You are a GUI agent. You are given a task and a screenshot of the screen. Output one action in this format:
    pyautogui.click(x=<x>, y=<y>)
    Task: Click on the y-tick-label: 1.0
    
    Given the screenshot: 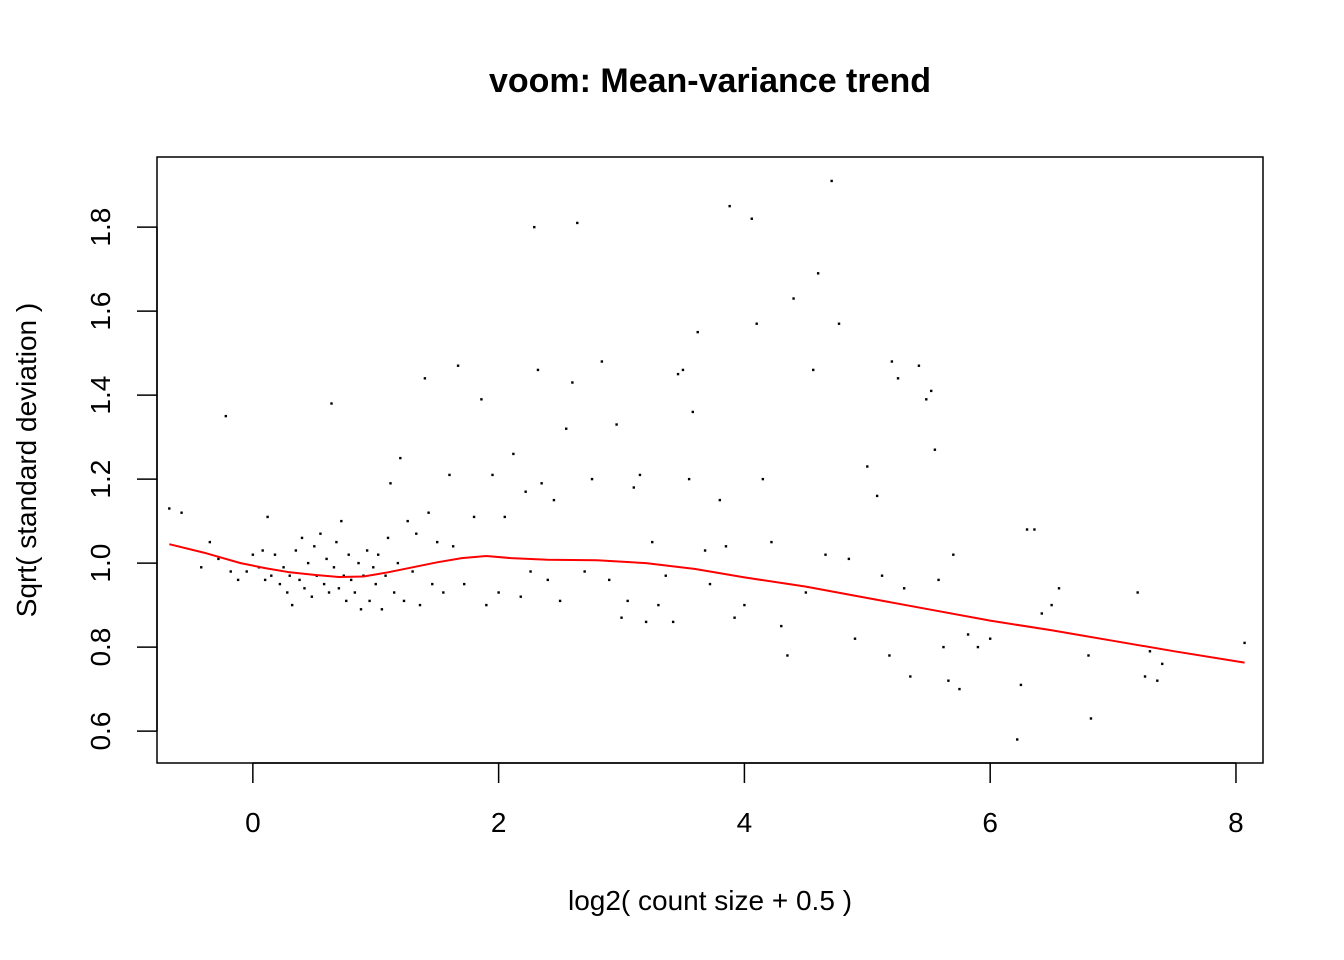 What is the action you would take?
    pyautogui.click(x=100, y=563)
    